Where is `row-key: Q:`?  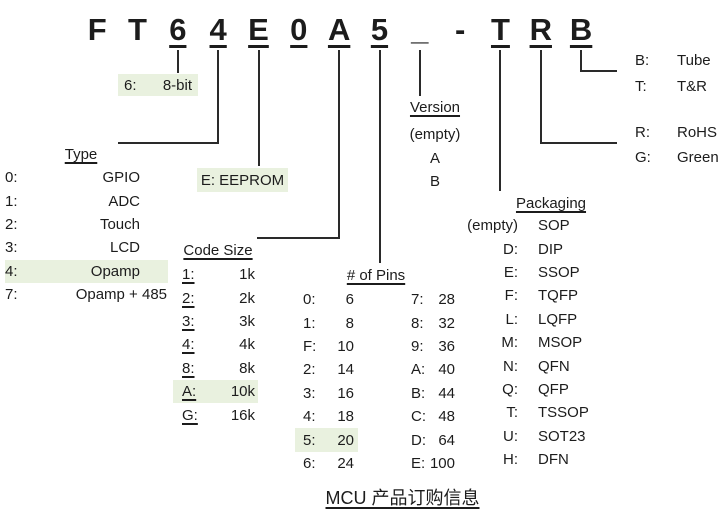
row-key: Q: is located at coordinates (510, 389).